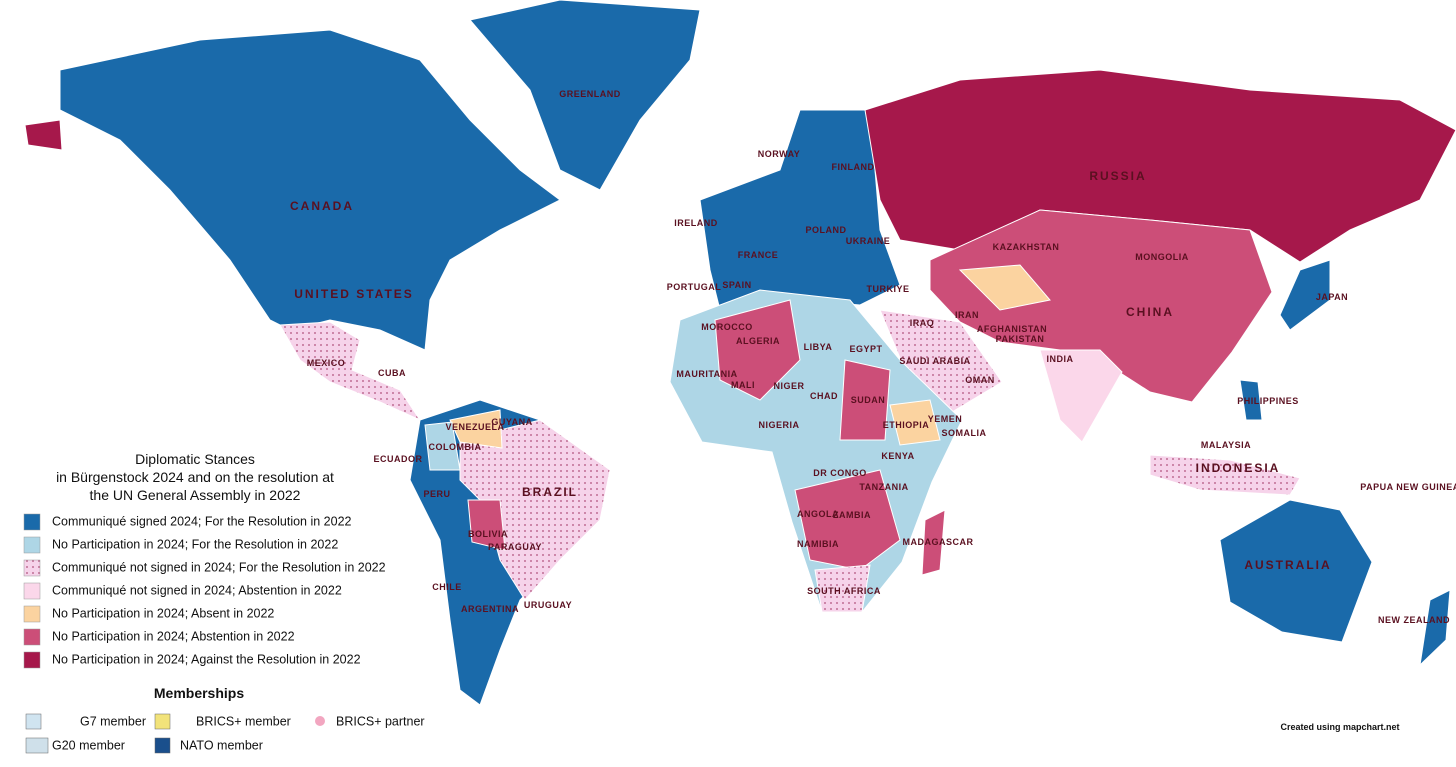 This screenshot has width=1456, height=767. Describe the element at coordinates (1435, 628) in the screenshot. I see `new-zealand` at that location.